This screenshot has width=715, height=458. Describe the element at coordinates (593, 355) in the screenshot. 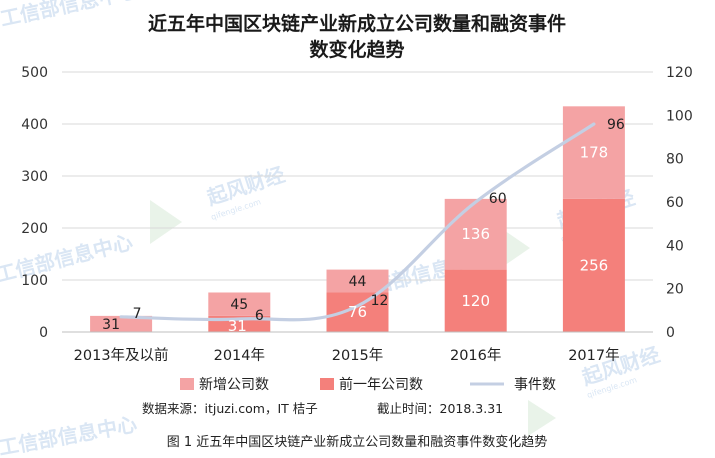

I see `x-tick-label: 2017年` at that location.